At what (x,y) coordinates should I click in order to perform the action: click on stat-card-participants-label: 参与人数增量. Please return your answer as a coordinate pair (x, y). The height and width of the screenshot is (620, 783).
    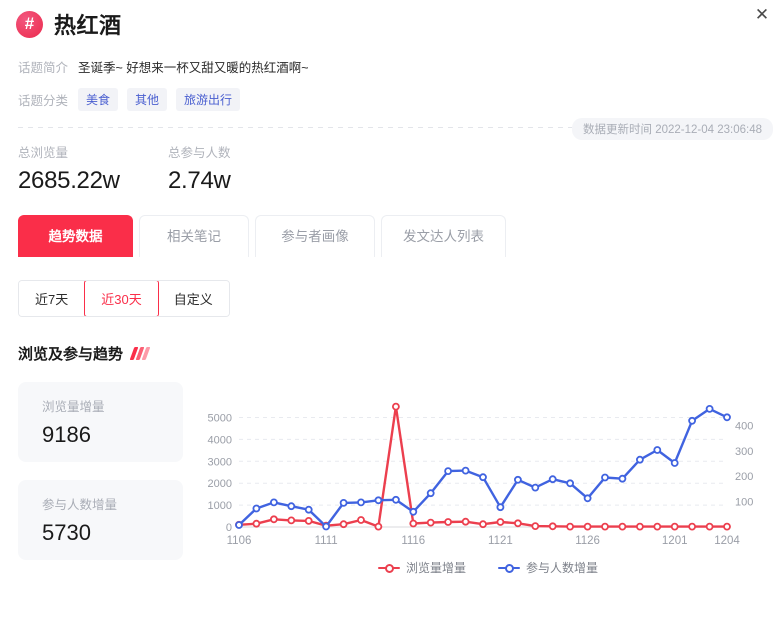
    Looking at the image, I should click on (80, 505).